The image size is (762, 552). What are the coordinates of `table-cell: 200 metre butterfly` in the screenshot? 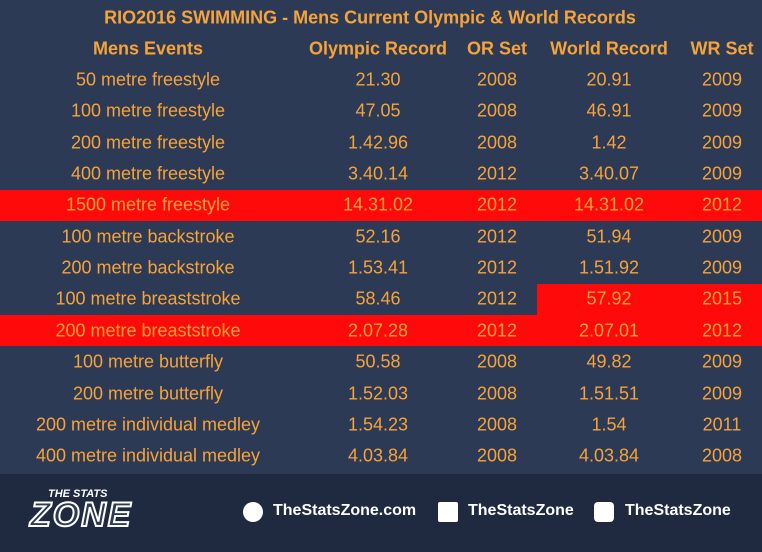 It's located at (148, 393).